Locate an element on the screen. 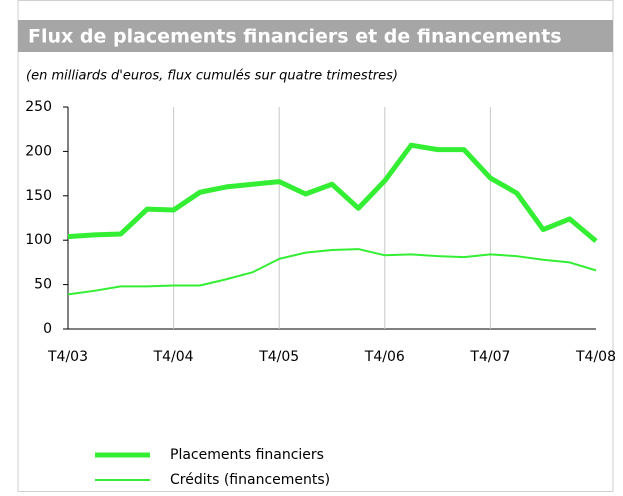  x-tick-label: T4/08 is located at coordinates (595, 357).